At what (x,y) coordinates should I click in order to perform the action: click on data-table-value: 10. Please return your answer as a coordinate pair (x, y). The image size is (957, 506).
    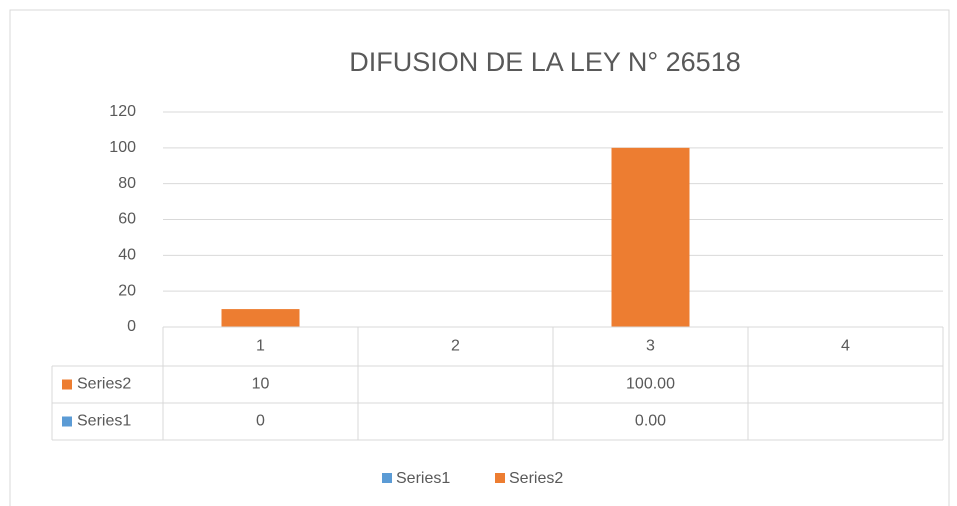
    Looking at the image, I should click on (261, 384).